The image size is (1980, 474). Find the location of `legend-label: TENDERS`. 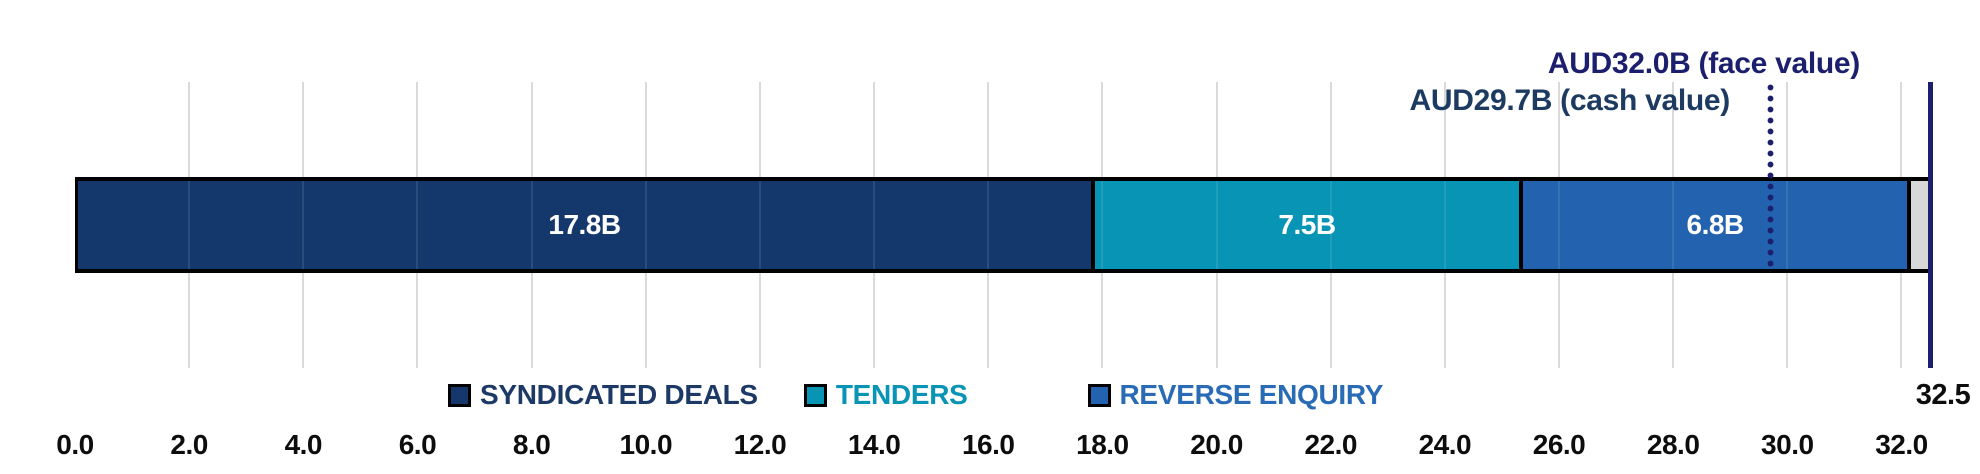

legend-label: TENDERS is located at coordinates (901, 394).